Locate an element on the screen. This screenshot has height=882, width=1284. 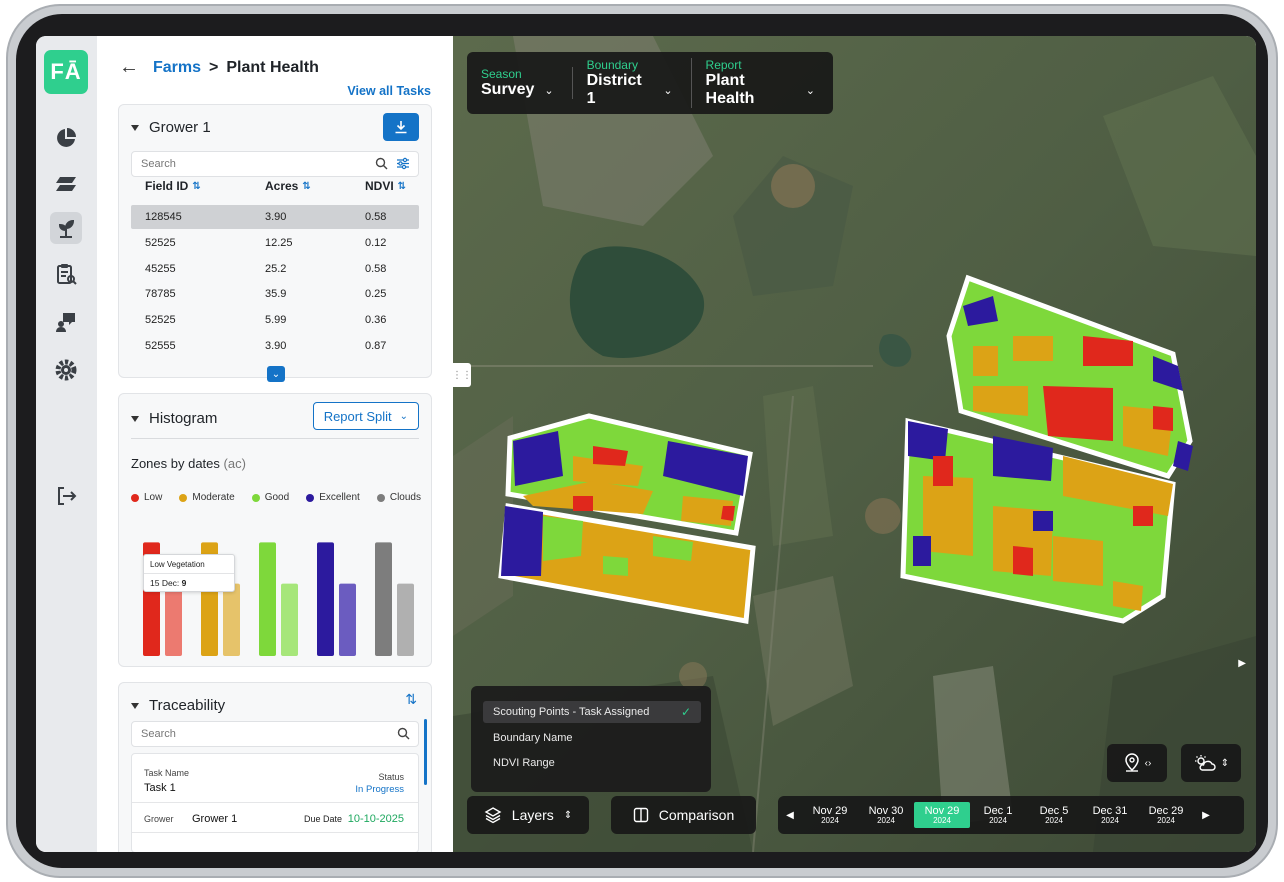
date-chip: Nov 29 2024 is located at coordinates (830, 814).